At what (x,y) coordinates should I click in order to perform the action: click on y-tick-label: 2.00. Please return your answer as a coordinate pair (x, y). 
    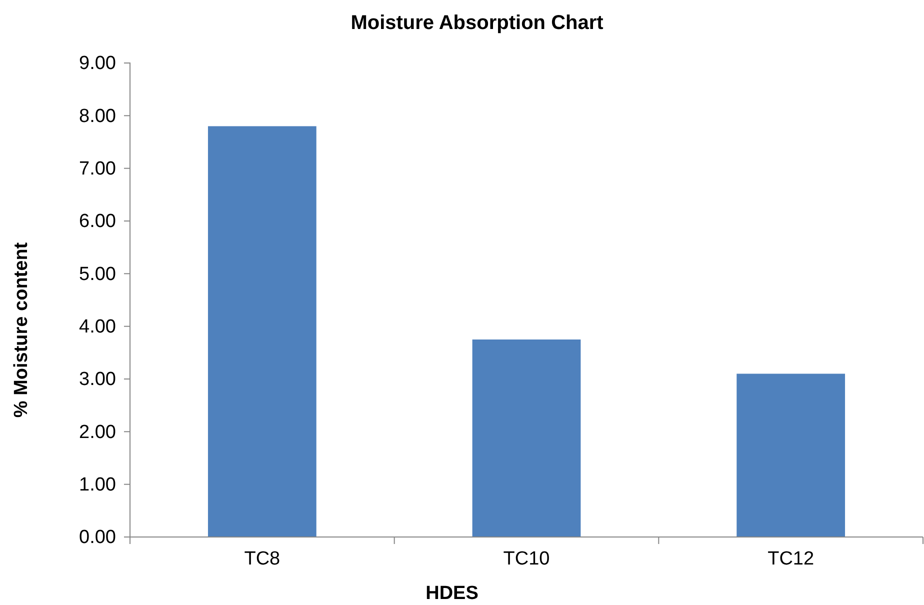
    Looking at the image, I should click on (97, 432).